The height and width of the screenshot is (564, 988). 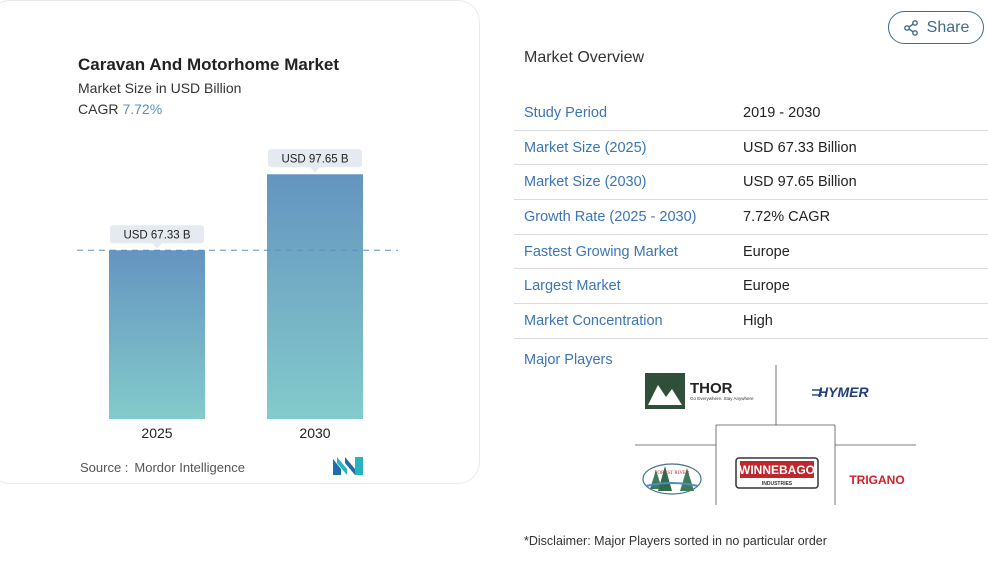 What do you see at coordinates (189, 467) in the screenshot?
I see `source-value: Mordor Intelligence` at bounding box center [189, 467].